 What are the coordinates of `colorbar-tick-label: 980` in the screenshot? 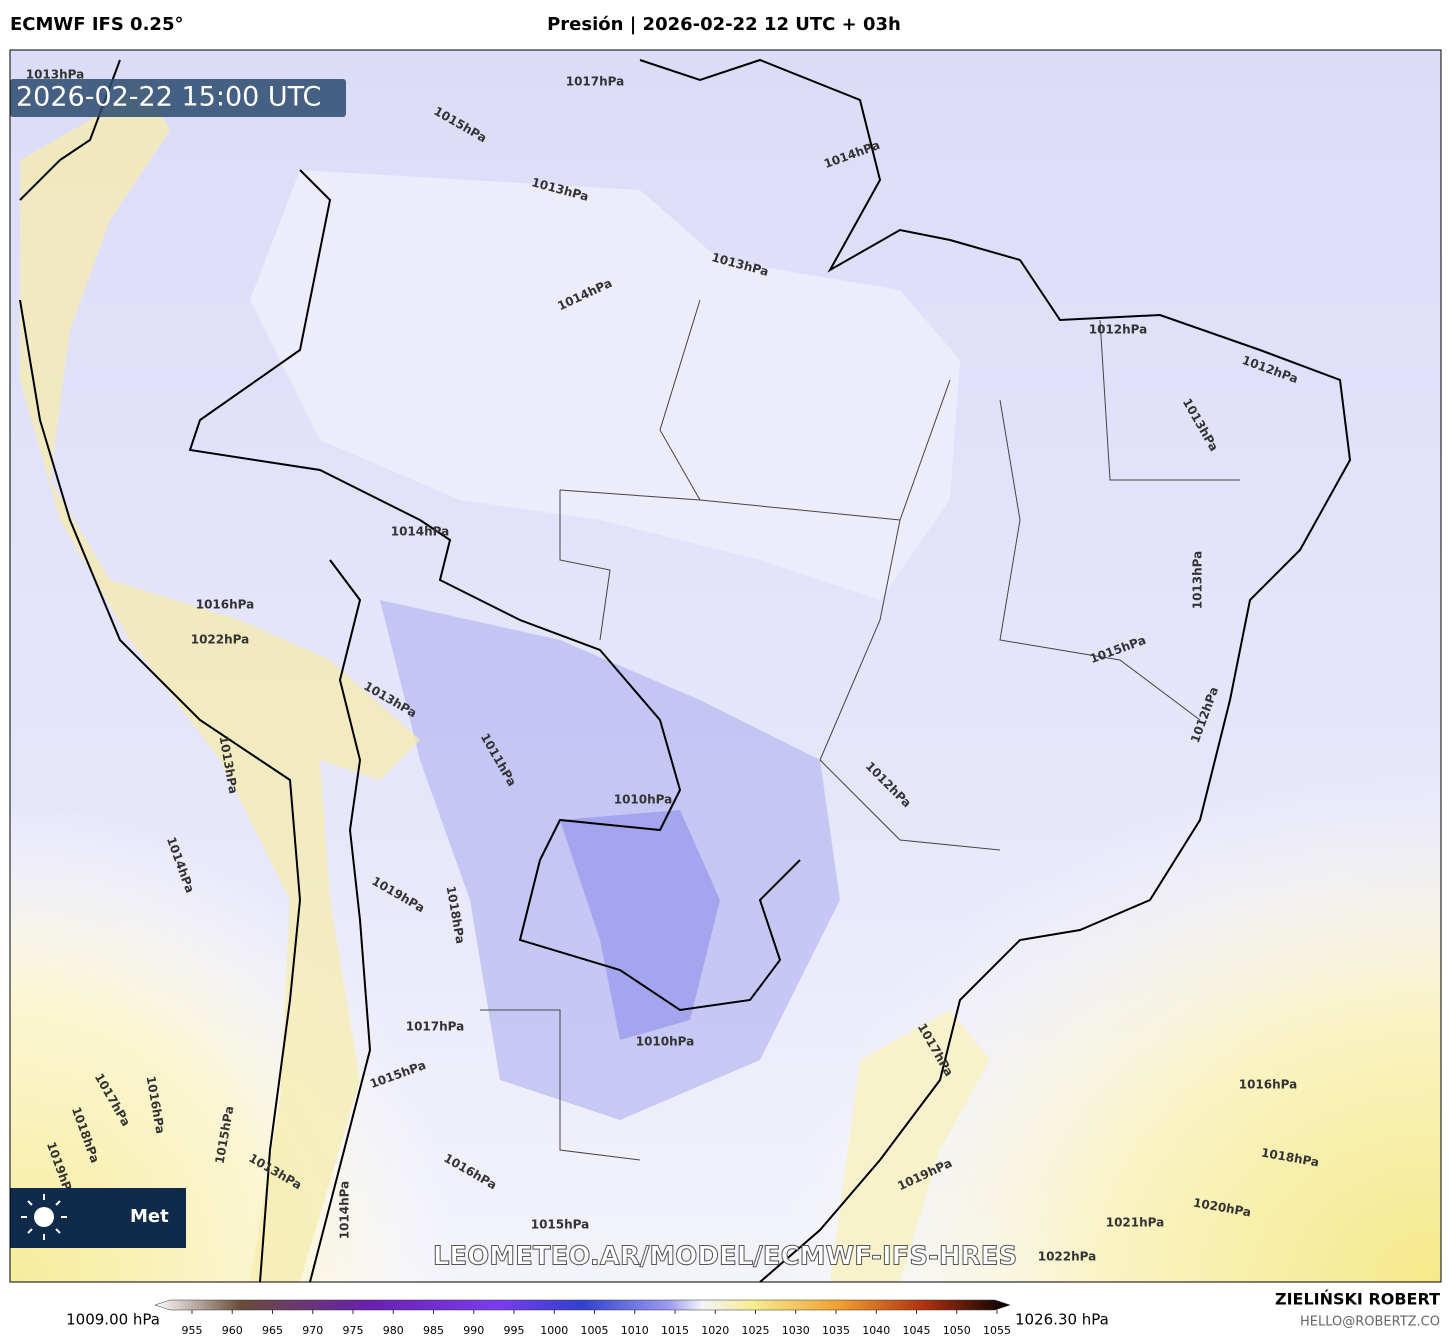 It's located at (393, 1330).